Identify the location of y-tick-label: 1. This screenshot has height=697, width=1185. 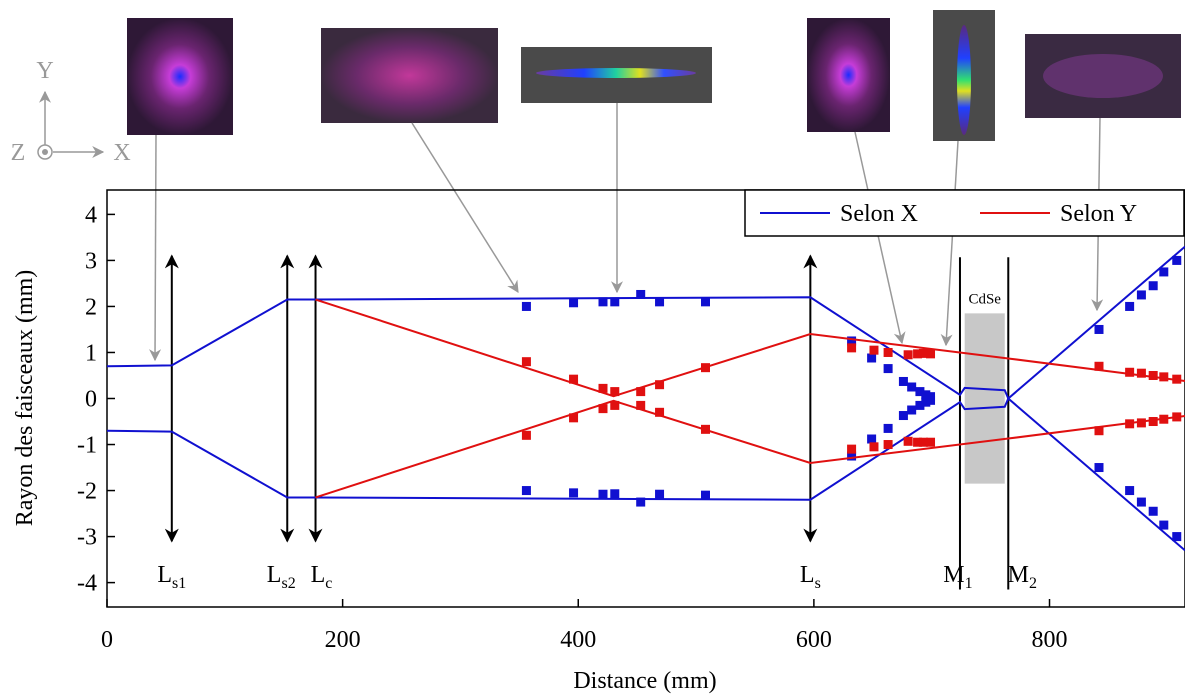
(91, 353).